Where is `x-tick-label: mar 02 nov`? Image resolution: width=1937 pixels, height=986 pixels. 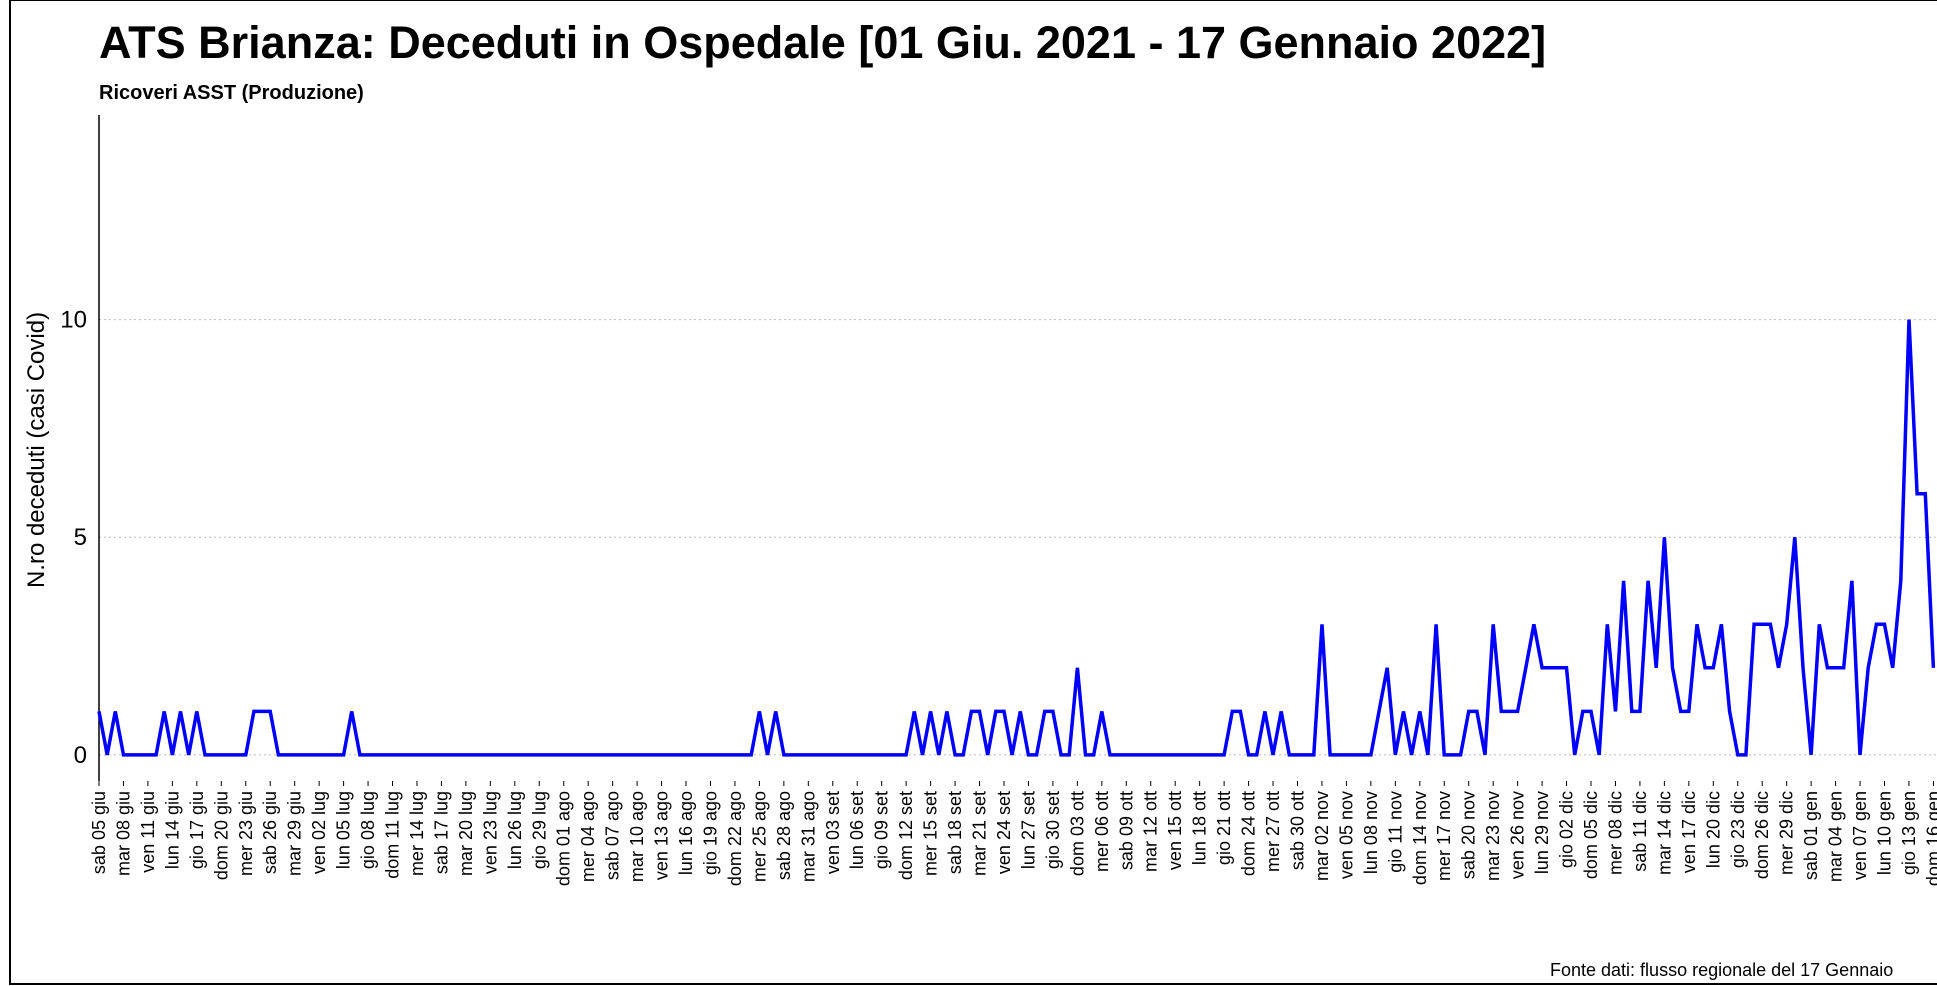
x-tick-label: mar 02 nov is located at coordinates (1322, 836).